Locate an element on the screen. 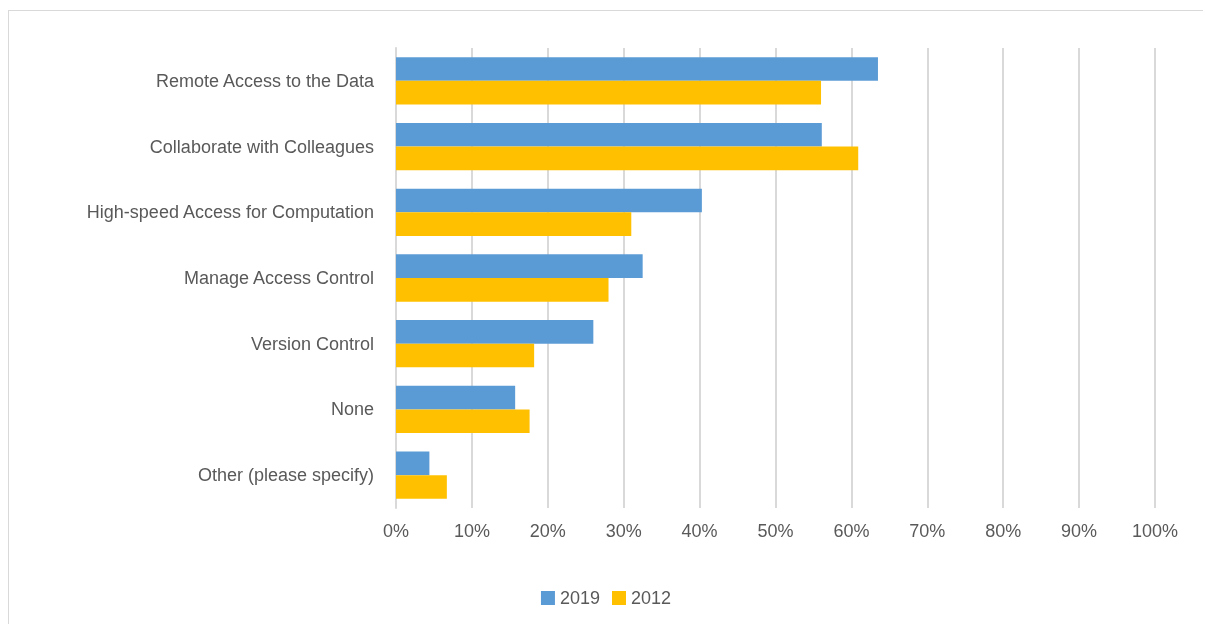 The height and width of the screenshot is (626, 1205). y-tick-label: Manage Access Control is located at coordinates (278, 278).